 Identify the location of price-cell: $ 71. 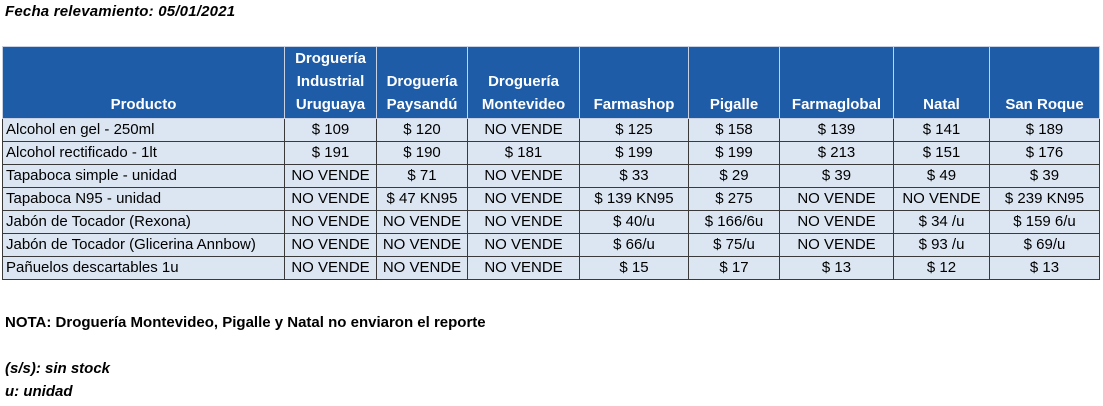
(422, 176).